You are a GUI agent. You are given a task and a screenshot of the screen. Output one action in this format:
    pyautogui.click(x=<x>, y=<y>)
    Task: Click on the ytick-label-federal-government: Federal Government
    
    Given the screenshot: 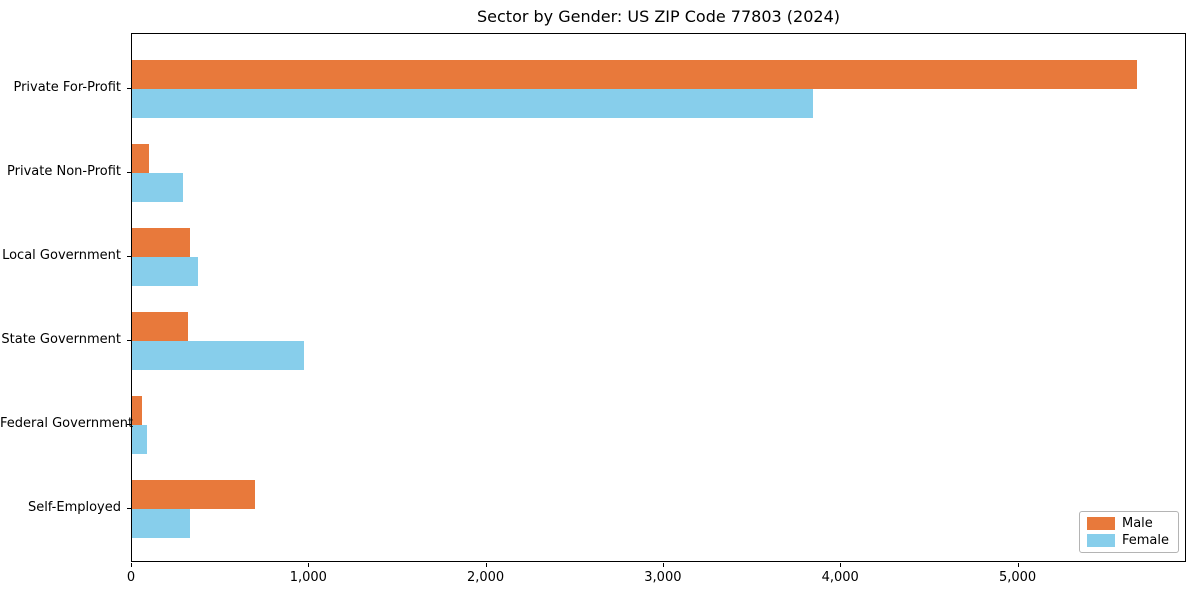 What is the action you would take?
    pyautogui.click(x=67, y=423)
    